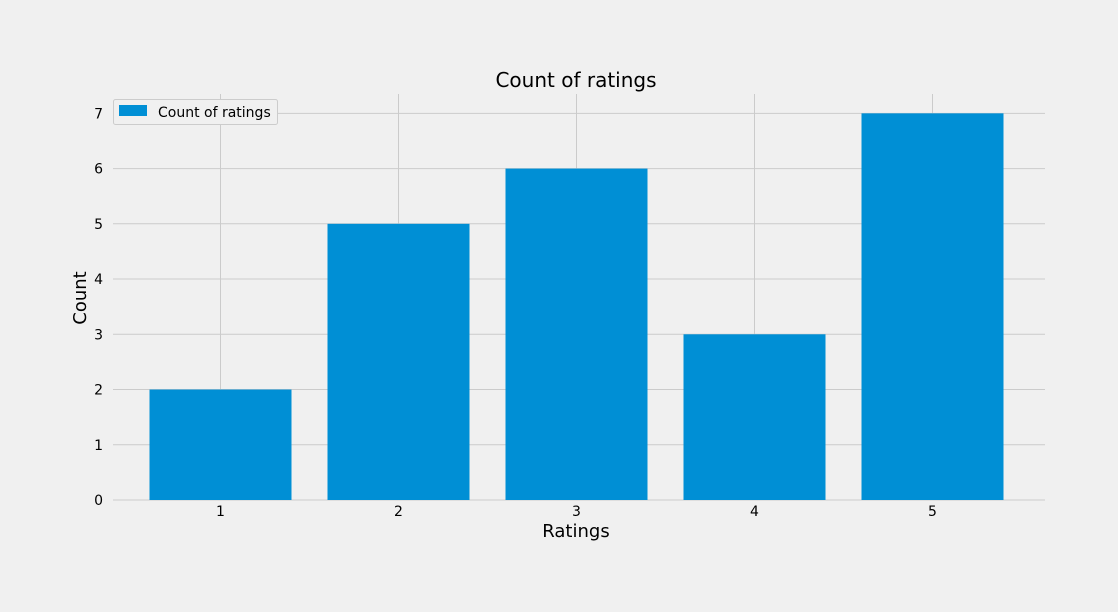  What do you see at coordinates (98, 225) in the screenshot?
I see `y-tick-label: 5` at bounding box center [98, 225].